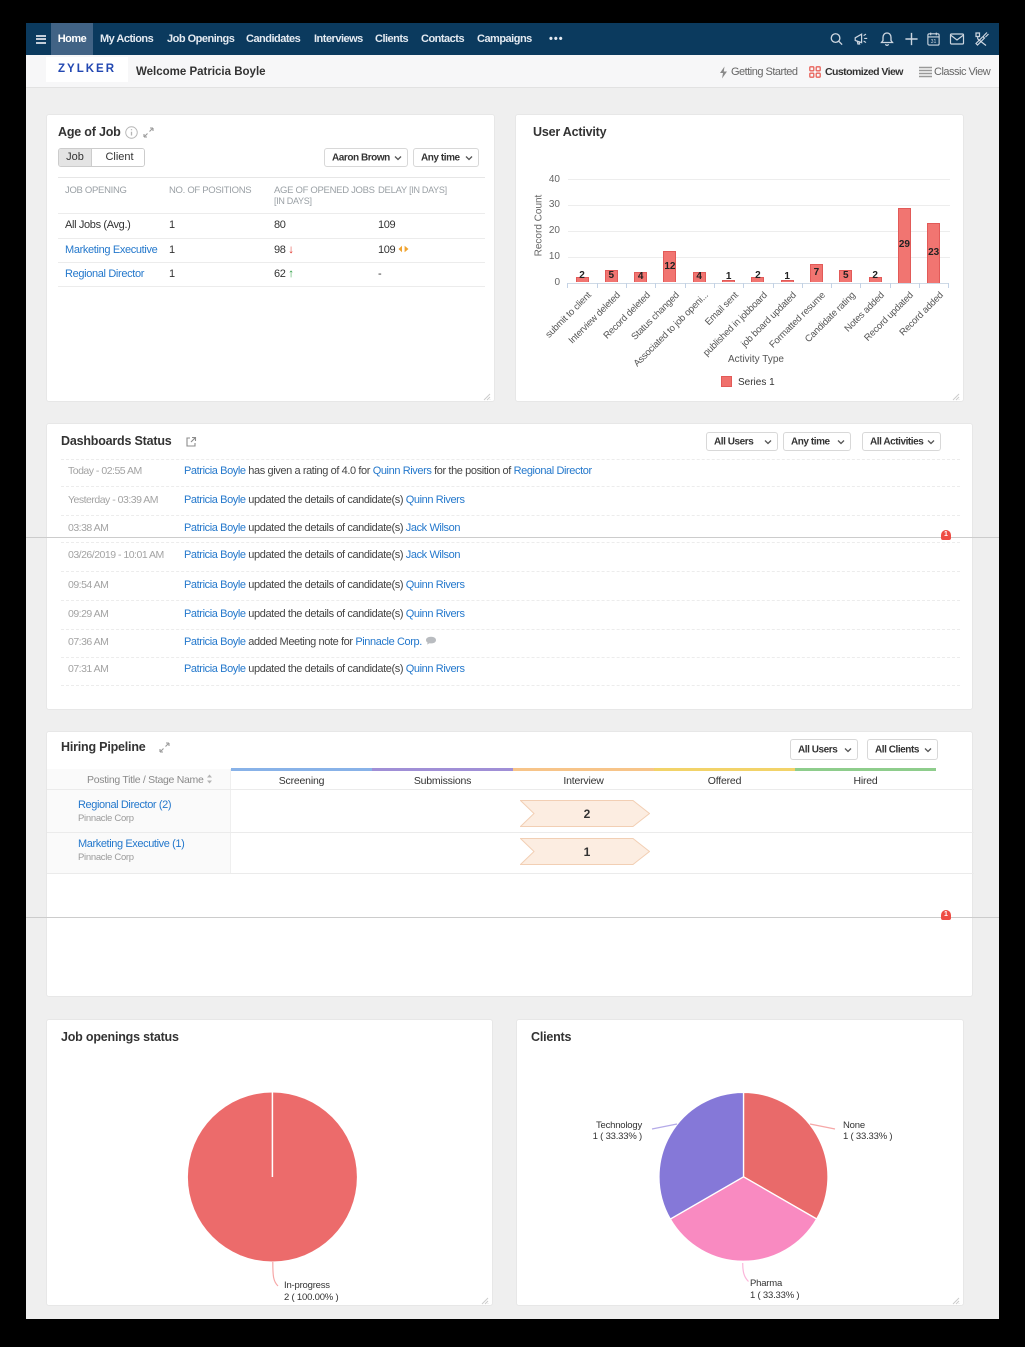  What do you see at coordinates (934, 42) in the screenshot?
I see `svg-text: 31` at bounding box center [934, 42].